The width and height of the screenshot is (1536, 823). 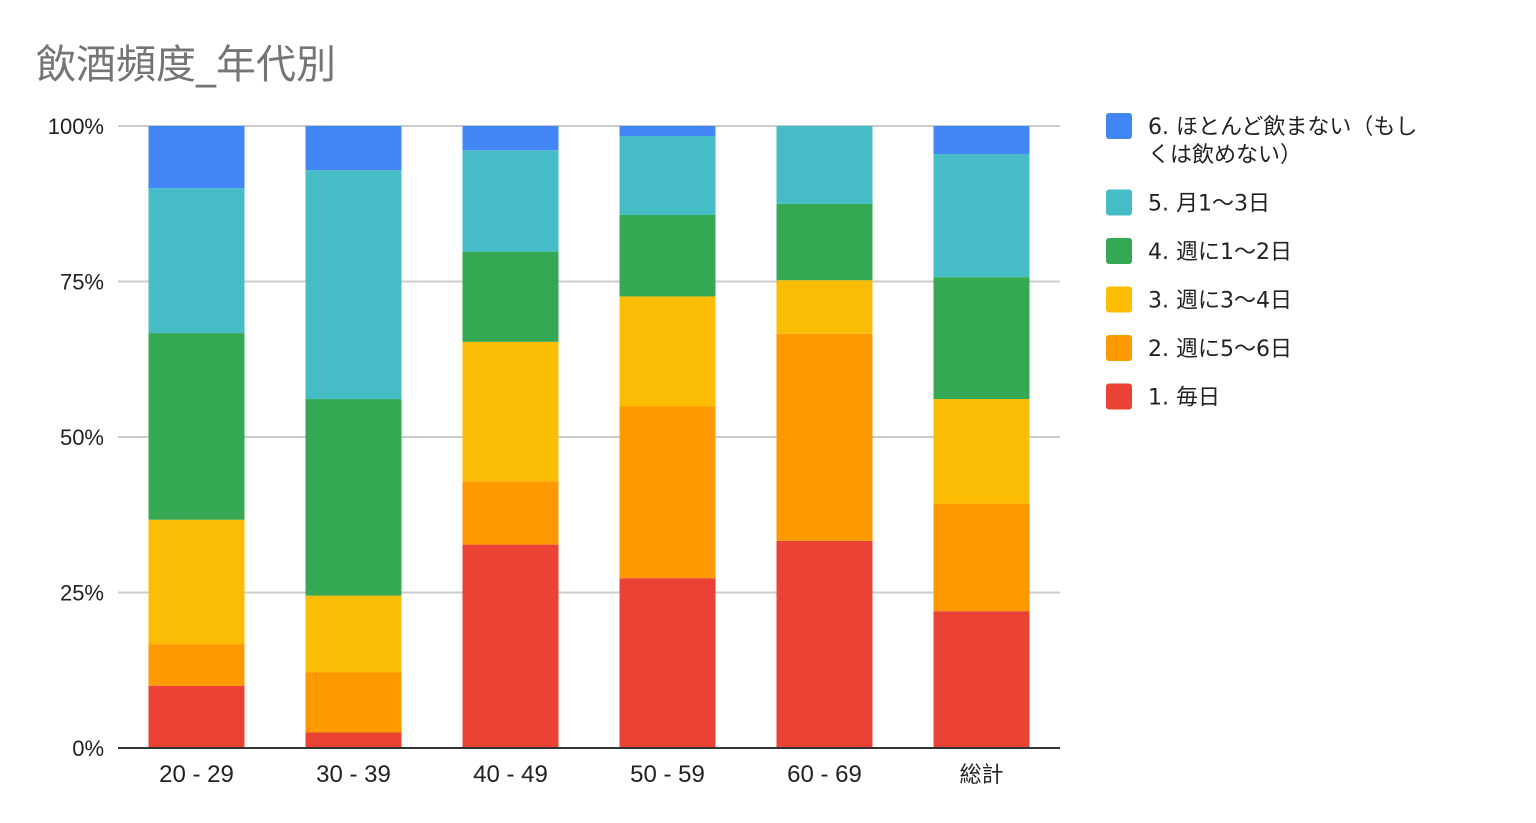 What do you see at coordinates (981, 775) in the screenshot?
I see `x-tick-label: 総計` at bounding box center [981, 775].